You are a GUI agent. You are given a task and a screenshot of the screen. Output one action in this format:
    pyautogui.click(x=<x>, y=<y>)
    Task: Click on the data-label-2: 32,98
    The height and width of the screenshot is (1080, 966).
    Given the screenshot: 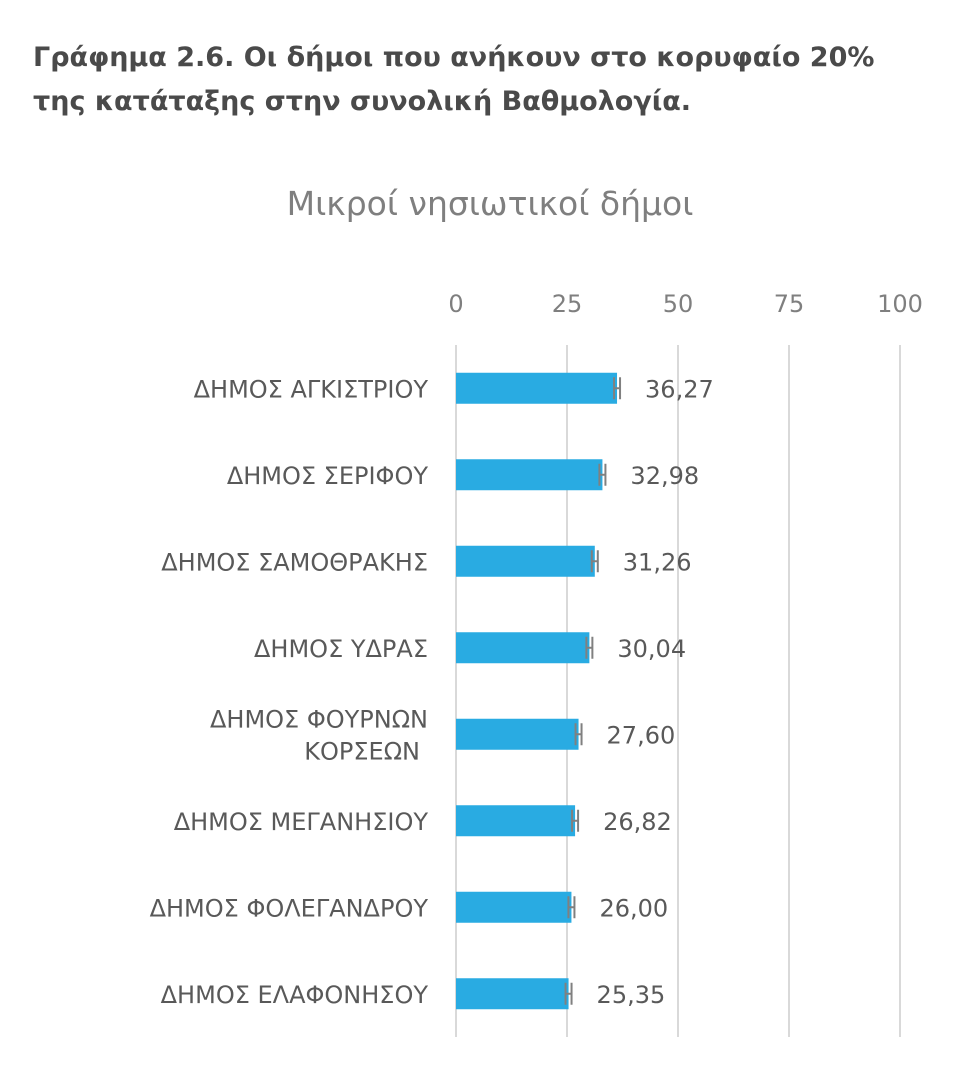 What is the action you would take?
    pyautogui.click(x=664, y=476)
    